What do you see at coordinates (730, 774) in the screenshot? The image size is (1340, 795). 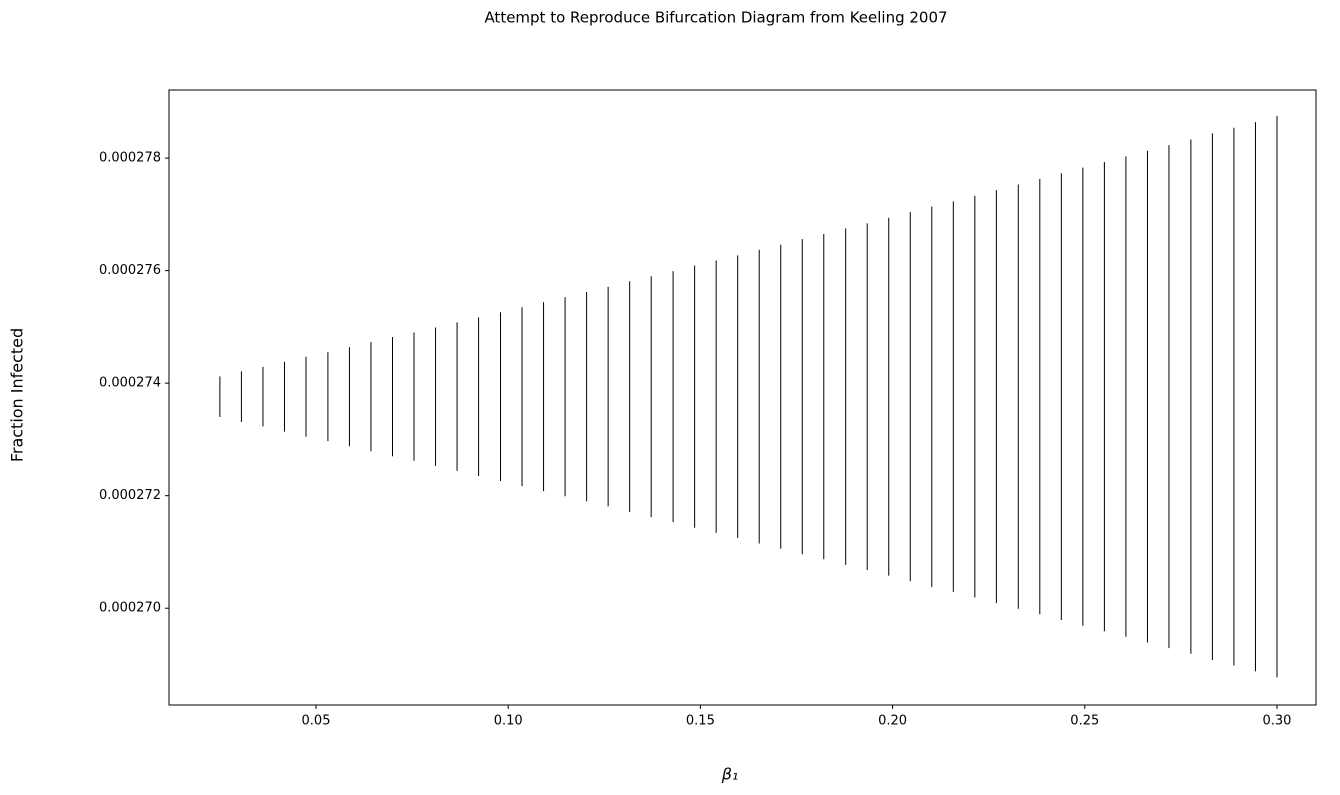 I see `x-axis-label: β₁` at bounding box center [730, 774].